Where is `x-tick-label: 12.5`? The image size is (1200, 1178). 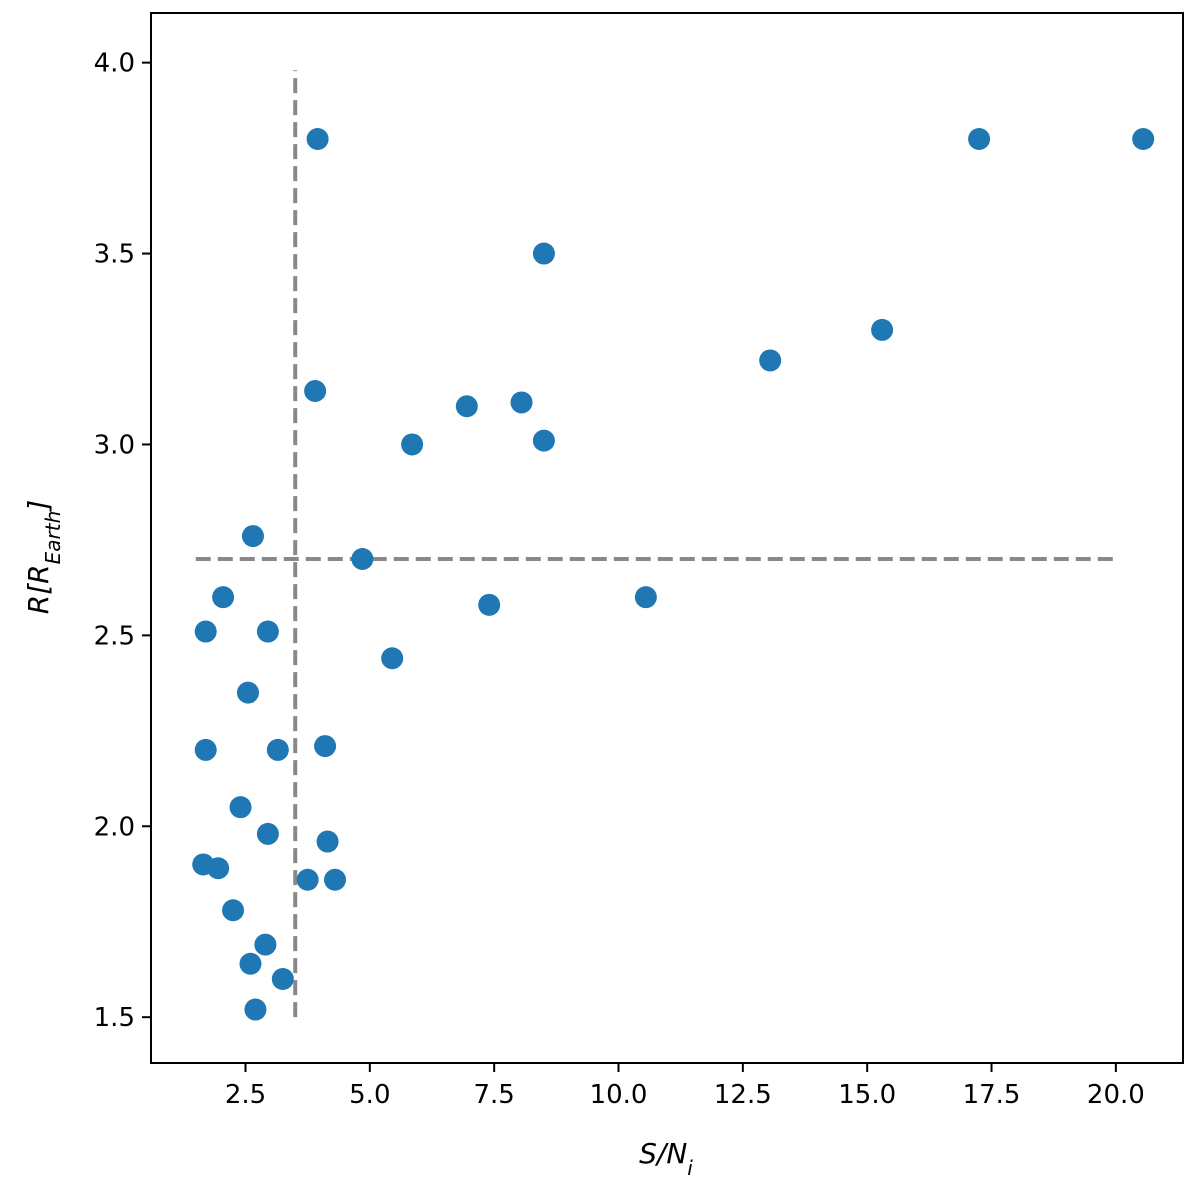 x-tick-label: 12.5 is located at coordinates (743, 1095).